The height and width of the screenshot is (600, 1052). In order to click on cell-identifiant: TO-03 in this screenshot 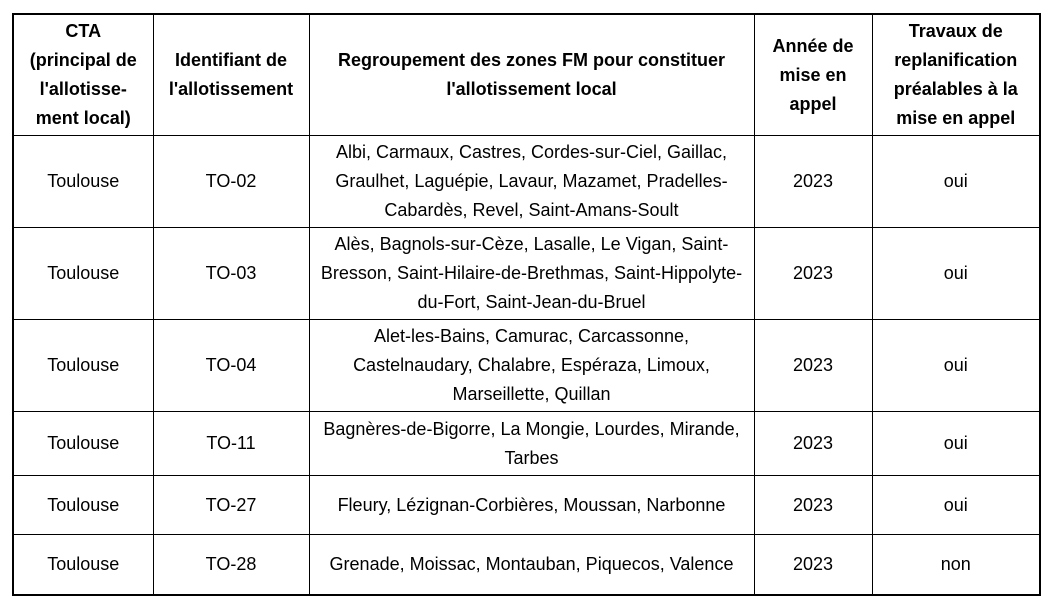, I will do `click(231, 273)`.